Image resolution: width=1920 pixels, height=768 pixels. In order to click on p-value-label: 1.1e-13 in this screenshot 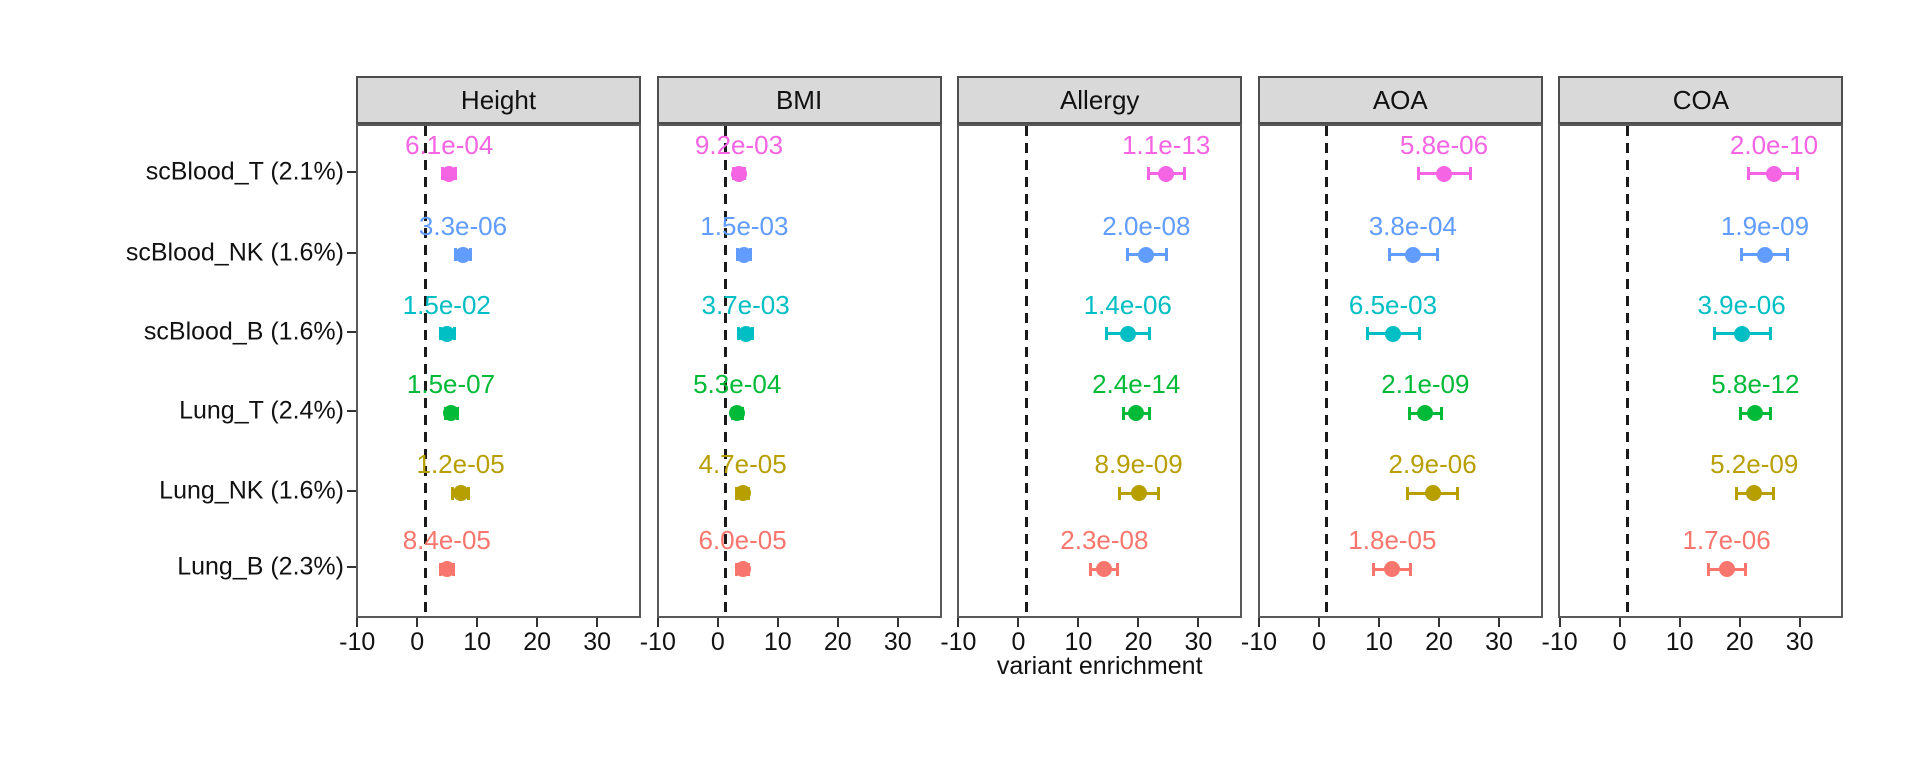, I will do `click(1166, 144)`.